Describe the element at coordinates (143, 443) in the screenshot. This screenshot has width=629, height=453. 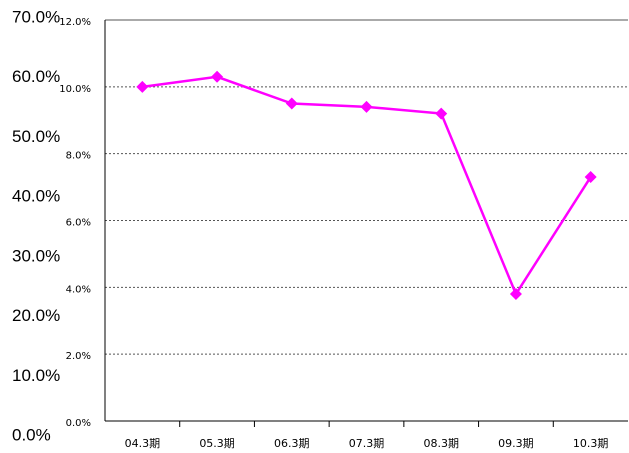
I see `x-tick-label: 04.3期` at that location.